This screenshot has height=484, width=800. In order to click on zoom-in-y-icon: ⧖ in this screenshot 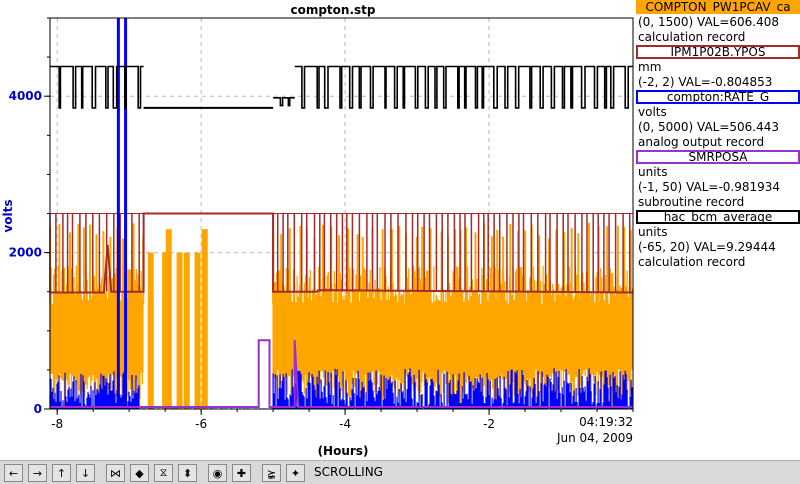, I will do `click(163, 472)`.